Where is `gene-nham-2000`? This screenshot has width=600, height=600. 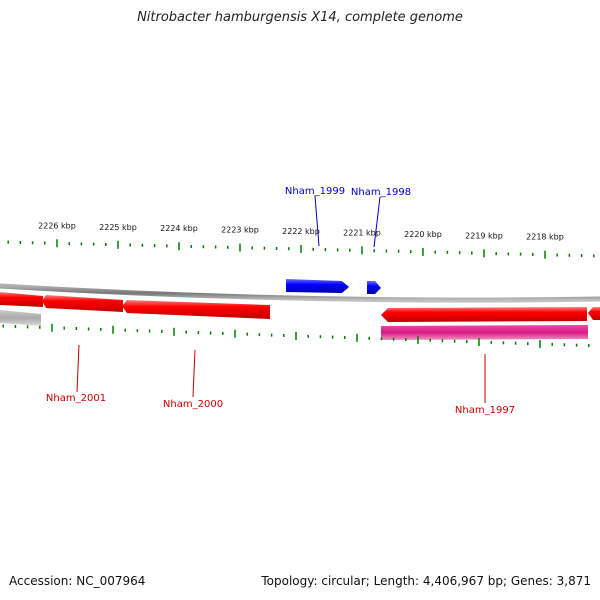 gene-nham-2000 is located at coordinates (196, 309).